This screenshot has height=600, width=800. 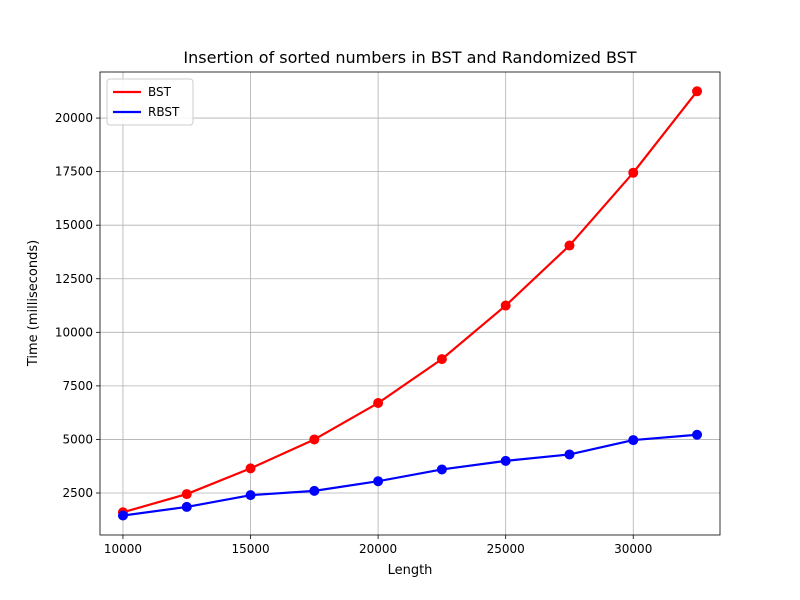 I want to click on x-tick-label: 20000, so click(x=378, y=549).